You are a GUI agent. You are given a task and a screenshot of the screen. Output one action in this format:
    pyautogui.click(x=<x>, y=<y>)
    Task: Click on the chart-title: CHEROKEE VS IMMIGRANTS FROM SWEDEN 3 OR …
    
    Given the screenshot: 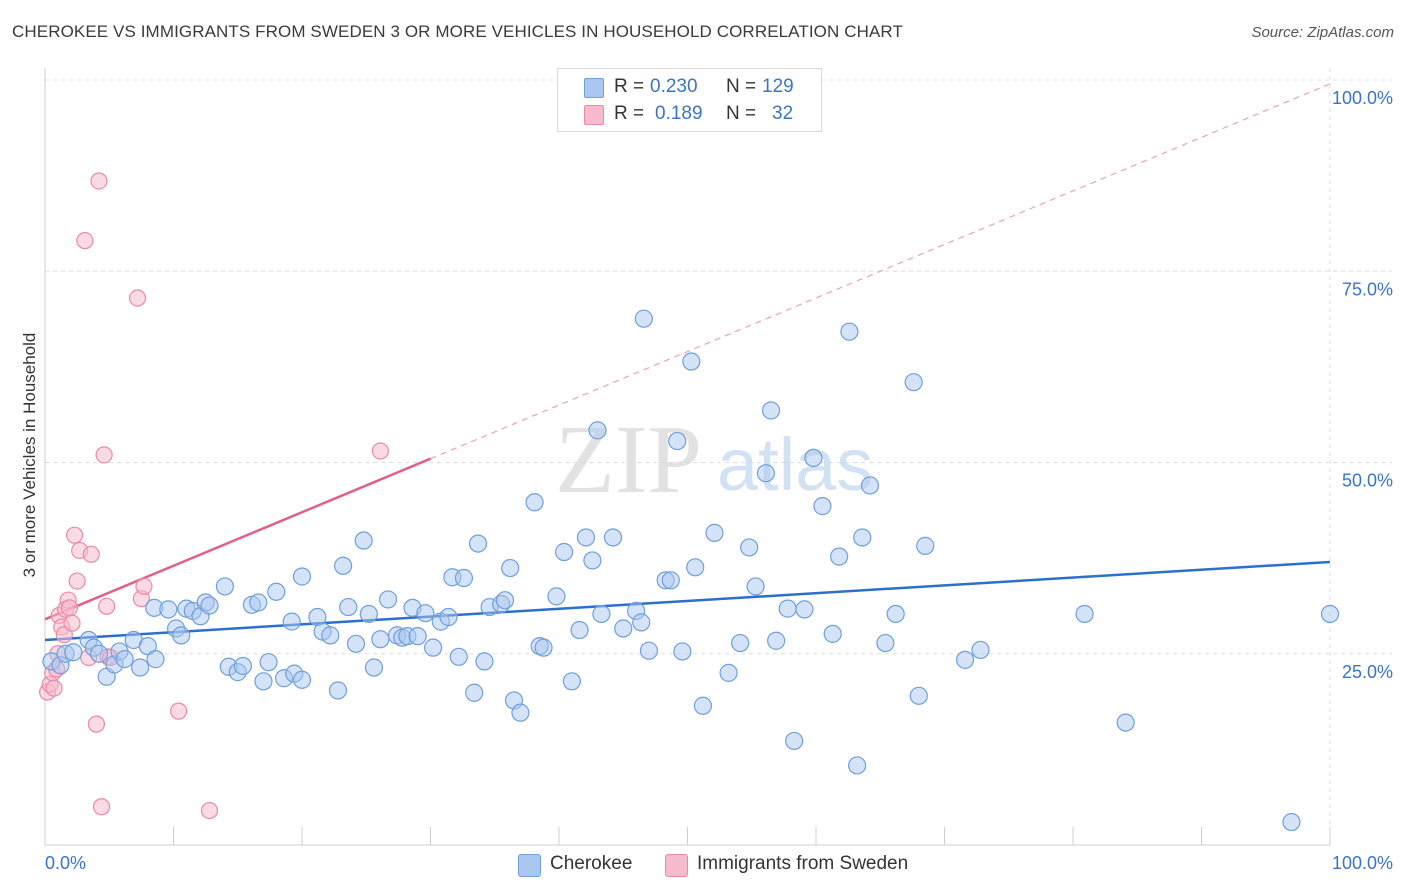 What is the action you would take?
    pyautogui.click(x=457, y=31)
    